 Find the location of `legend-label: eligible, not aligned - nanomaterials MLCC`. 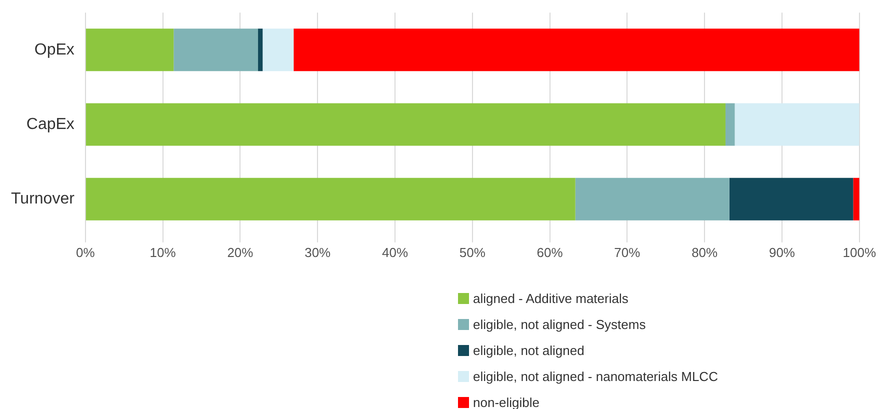

legend-label: eligible, not aligned - nanomaterials MLCC is located at coordinates (595, 376).